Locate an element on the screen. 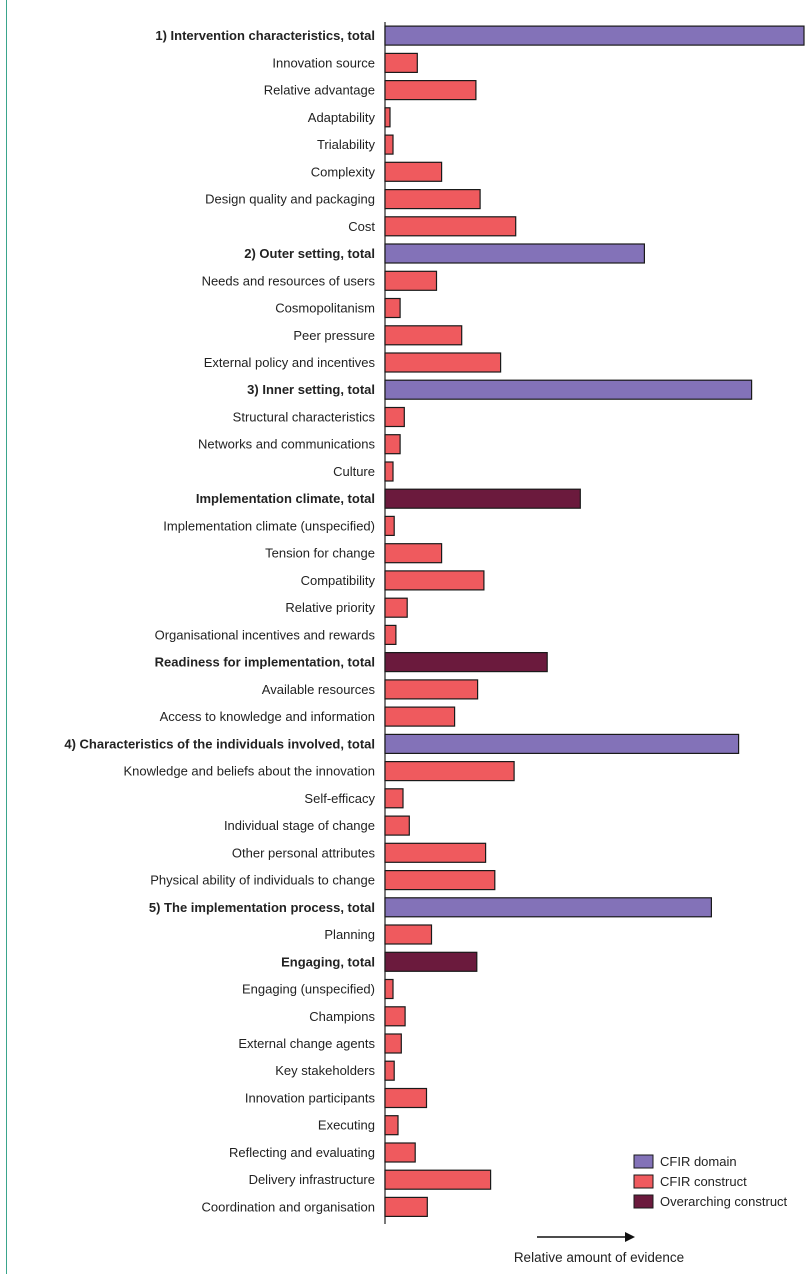 The height and width of the screenshot is (1279, 812). label-delivery-infrastructure: Delivery infrastructure is located at coordinates (312, 1179).